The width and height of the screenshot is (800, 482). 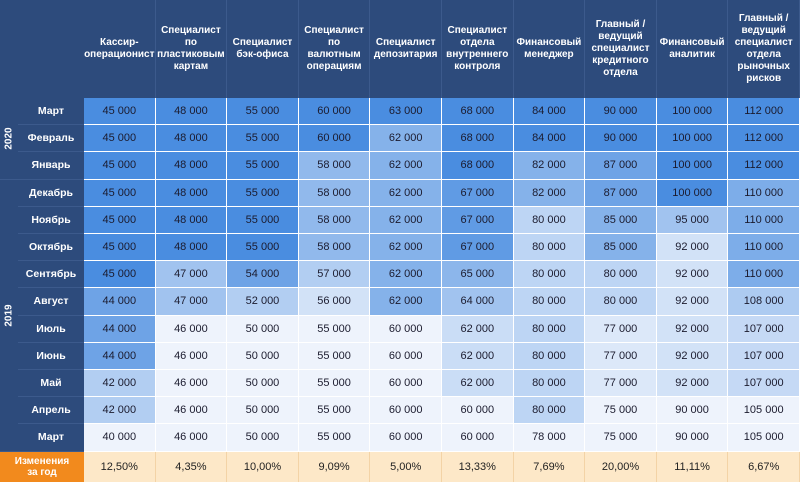 What do you see at coordinates (334, 49) in the screenshot?
I see `column-header: Специалист по валютным операциям` at bounding box center [334, 49].